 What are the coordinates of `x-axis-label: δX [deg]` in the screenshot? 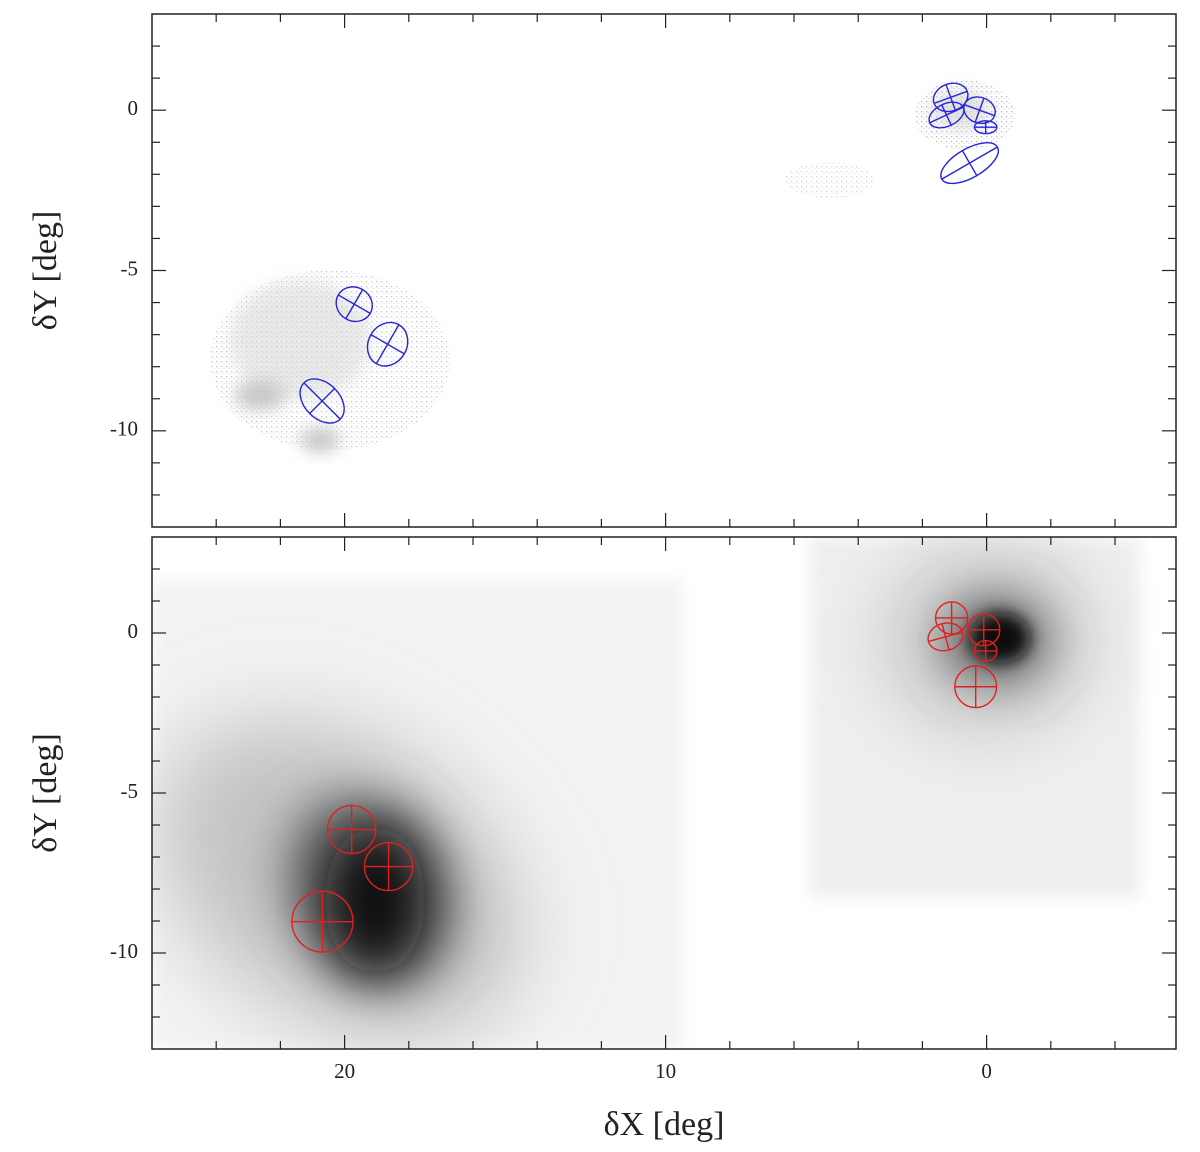 It's located at (664, 1124).